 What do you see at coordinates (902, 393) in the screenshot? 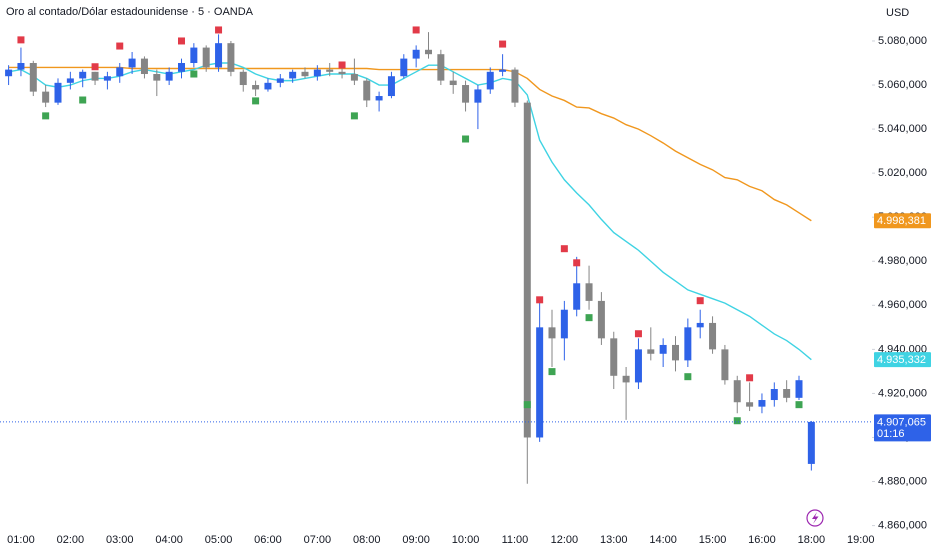
I see `y-tick-label: 4.920,000` at bounding box center [902, 393].